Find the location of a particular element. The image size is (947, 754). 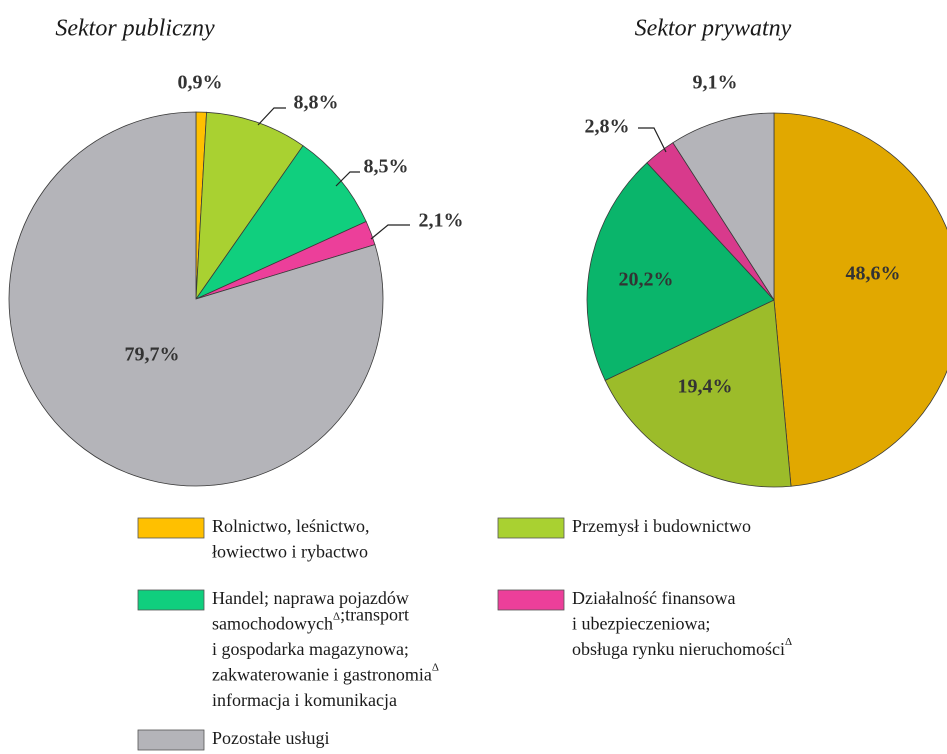

legend-text: Rolnictwo, leśnictwo, is located at coordinates (290, 526).